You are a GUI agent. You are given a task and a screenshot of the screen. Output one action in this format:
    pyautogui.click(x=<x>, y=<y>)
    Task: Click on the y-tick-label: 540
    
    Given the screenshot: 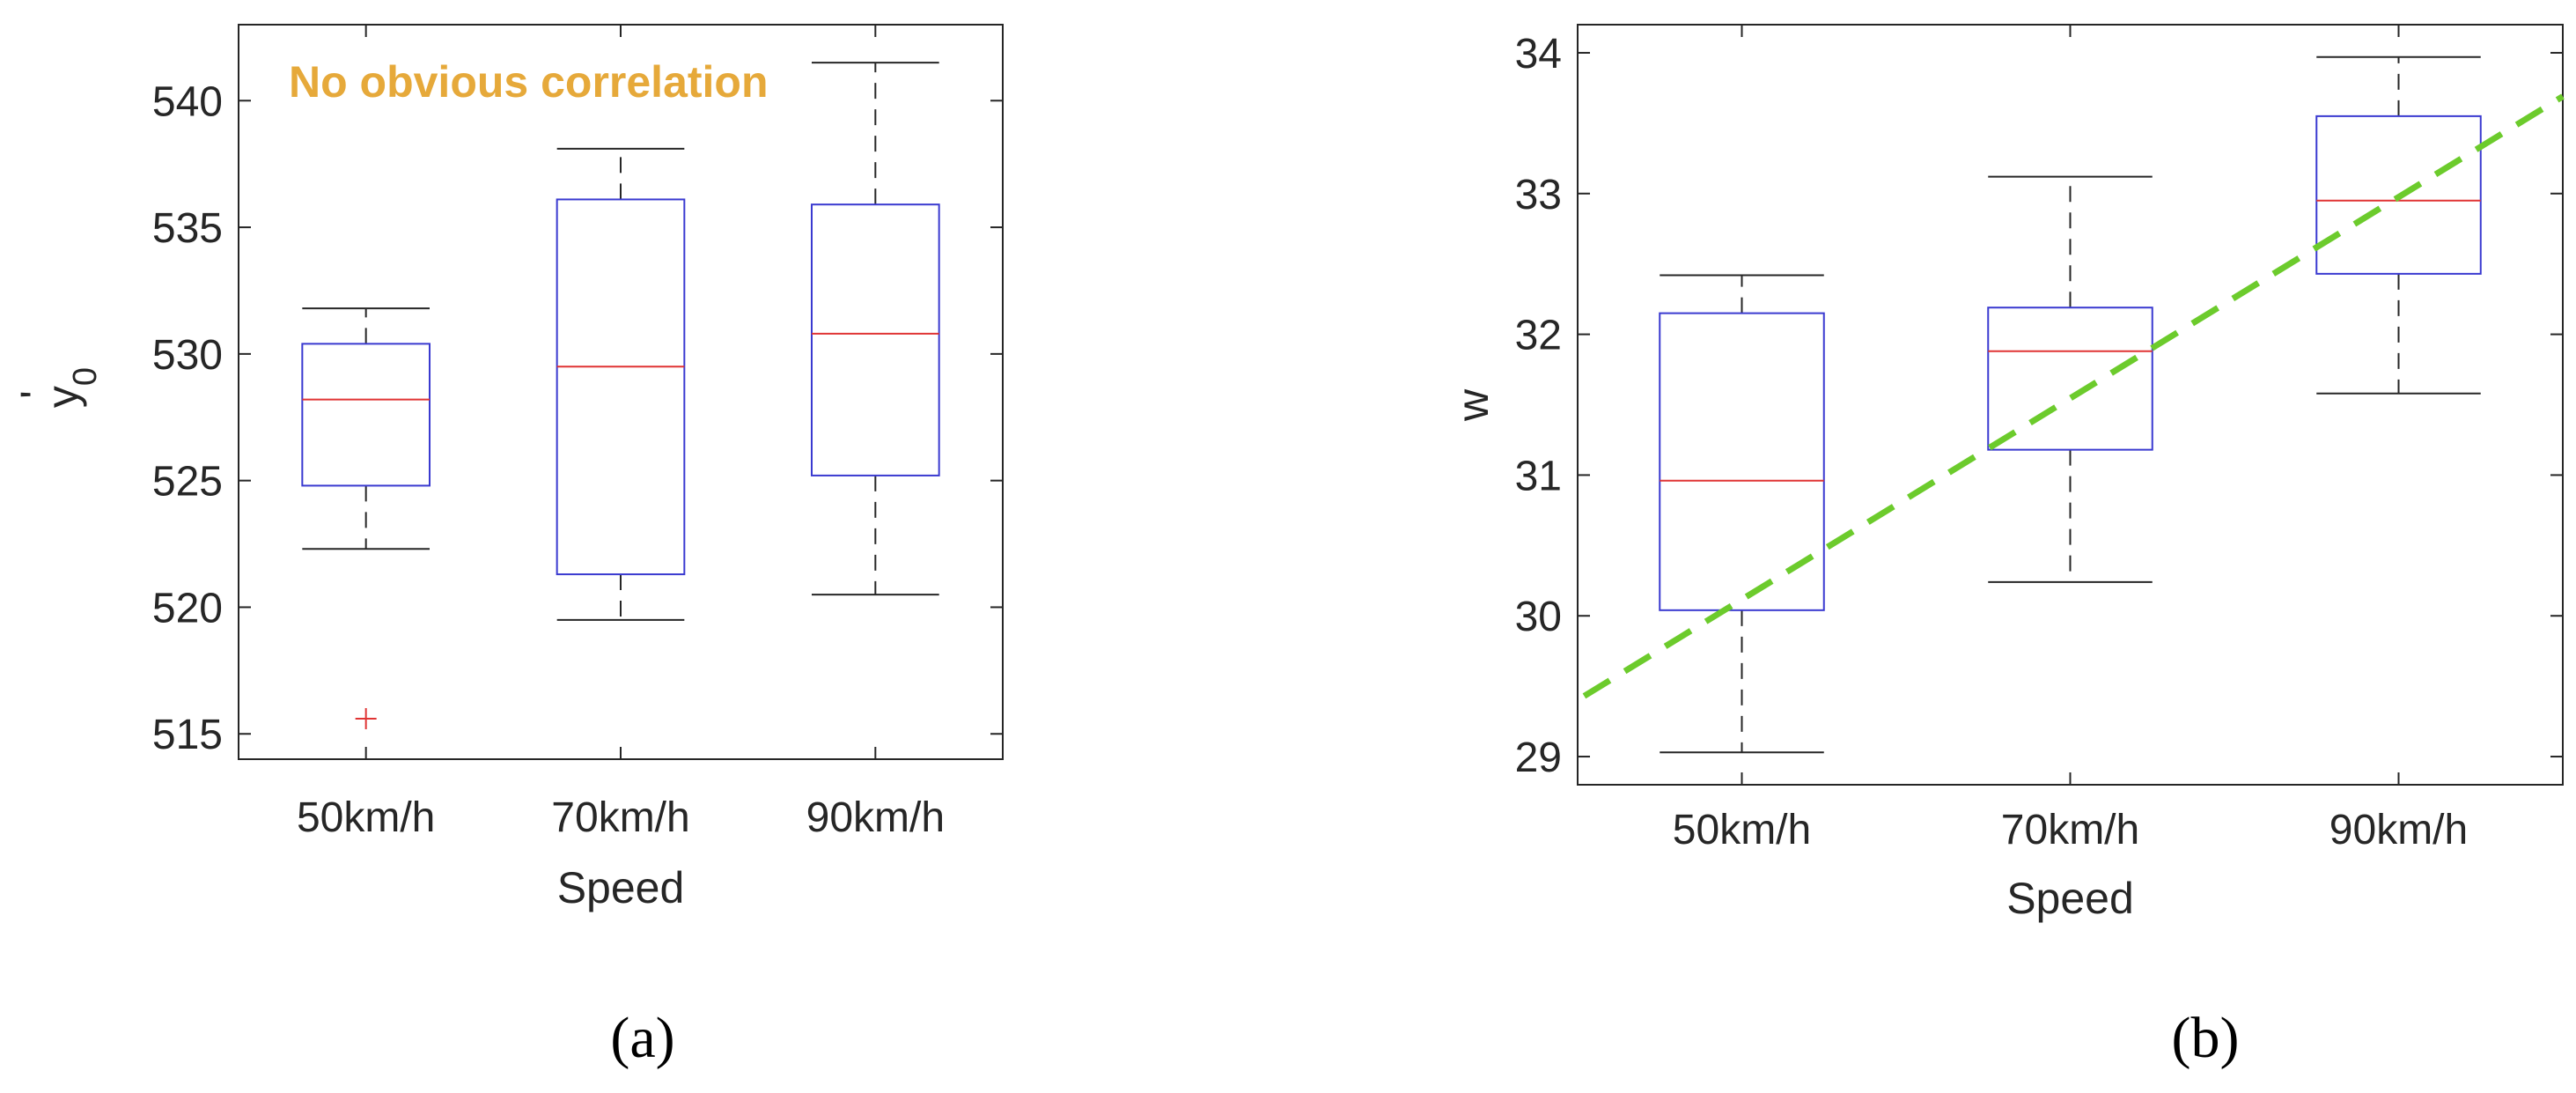 What is the action you would take?
    pyautogui.click(x=187, y=101)
    